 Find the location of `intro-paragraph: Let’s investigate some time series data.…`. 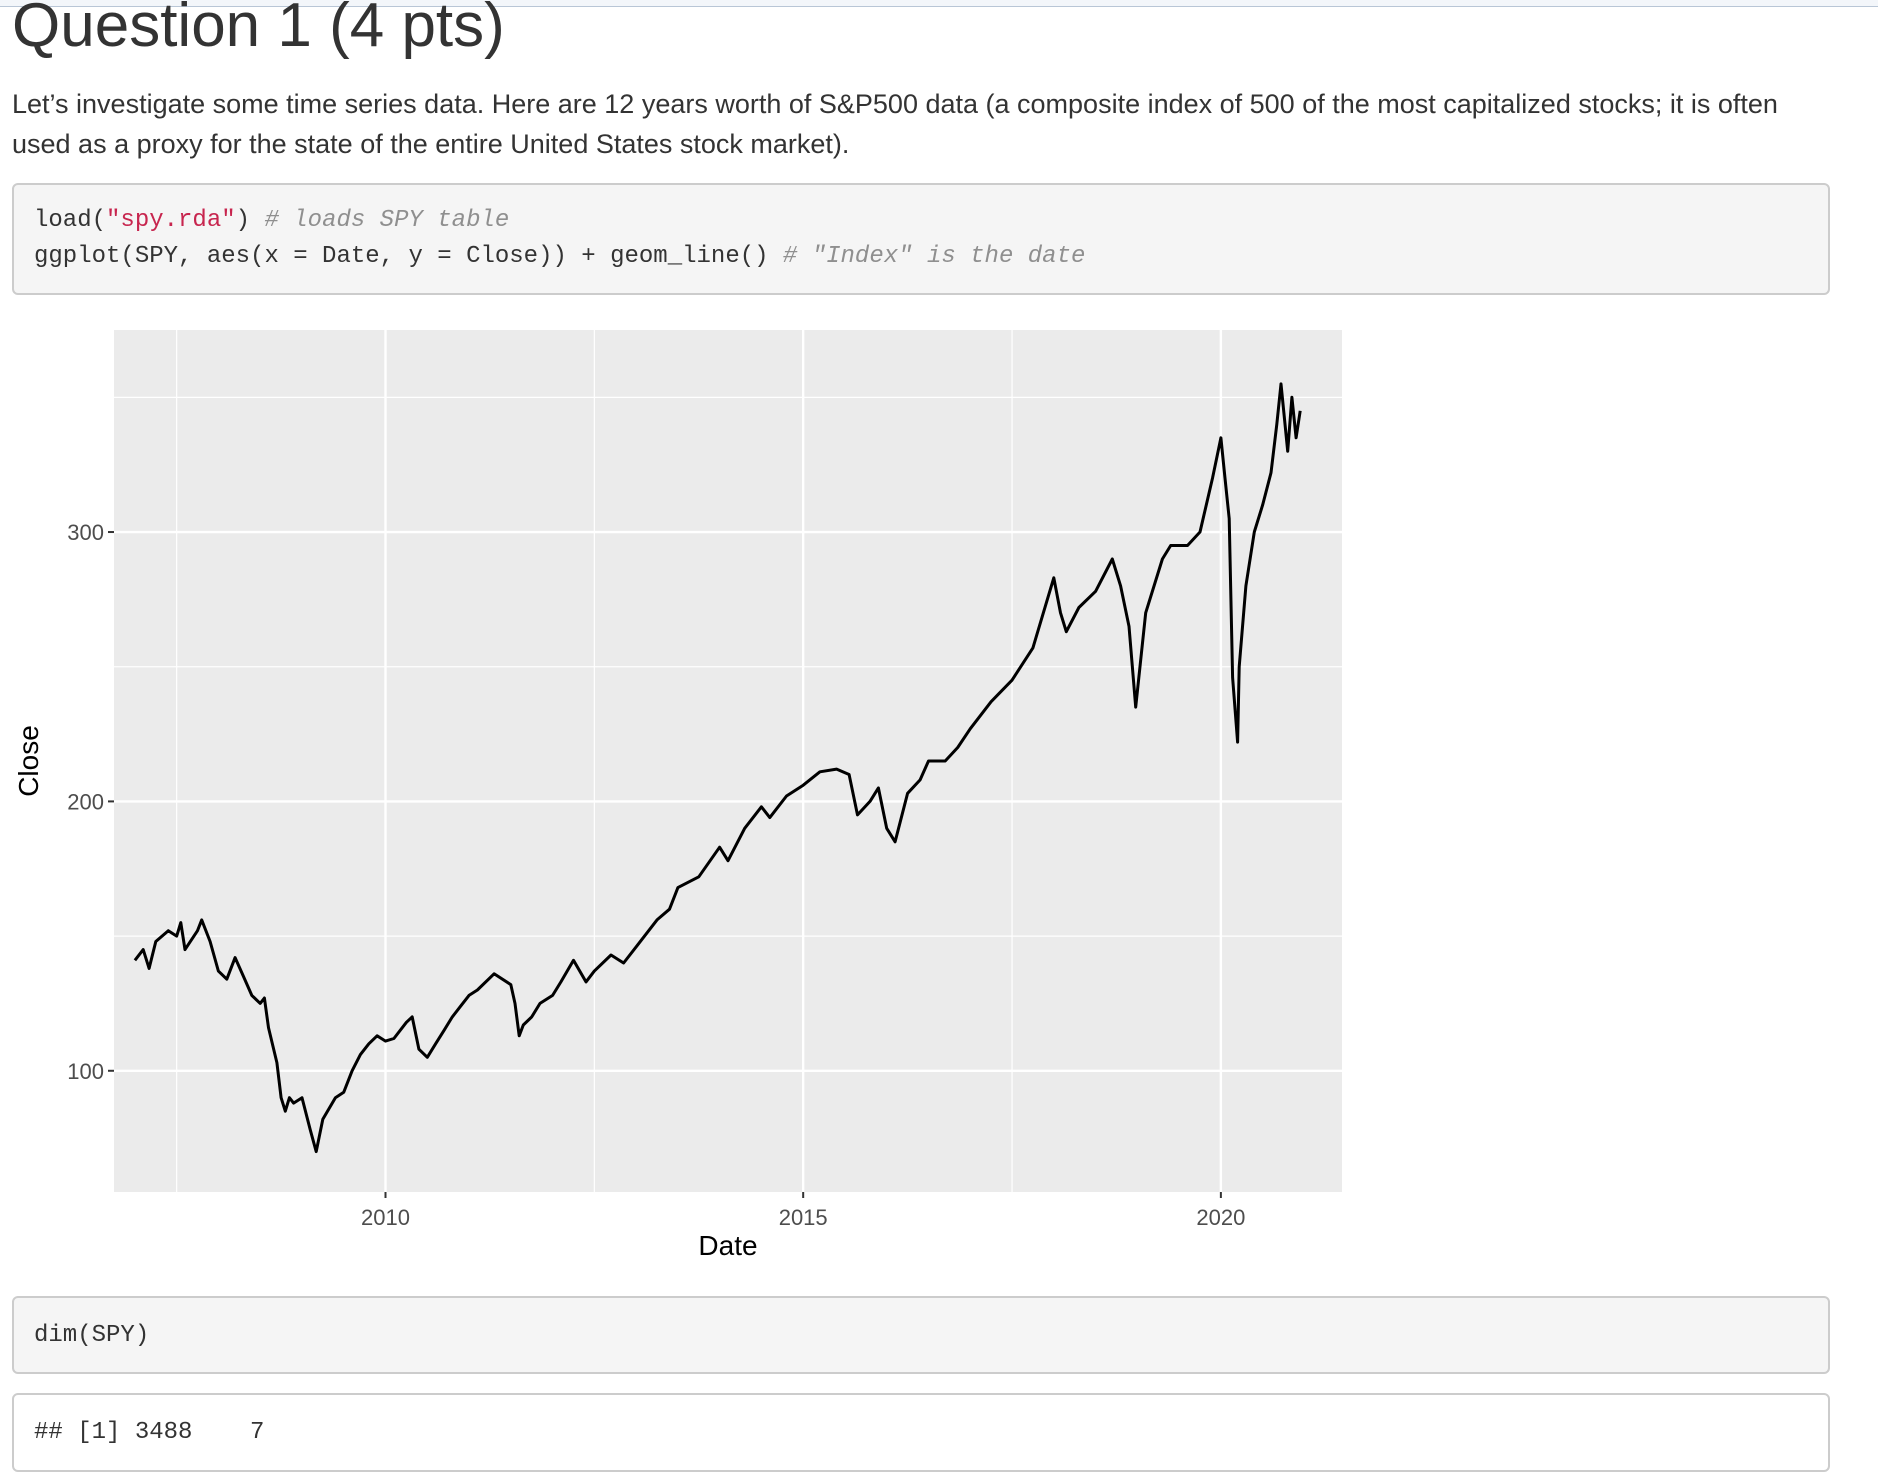

intro-paragraph: Let’s investigate some time series data.… is located at coordinates (895, 124).